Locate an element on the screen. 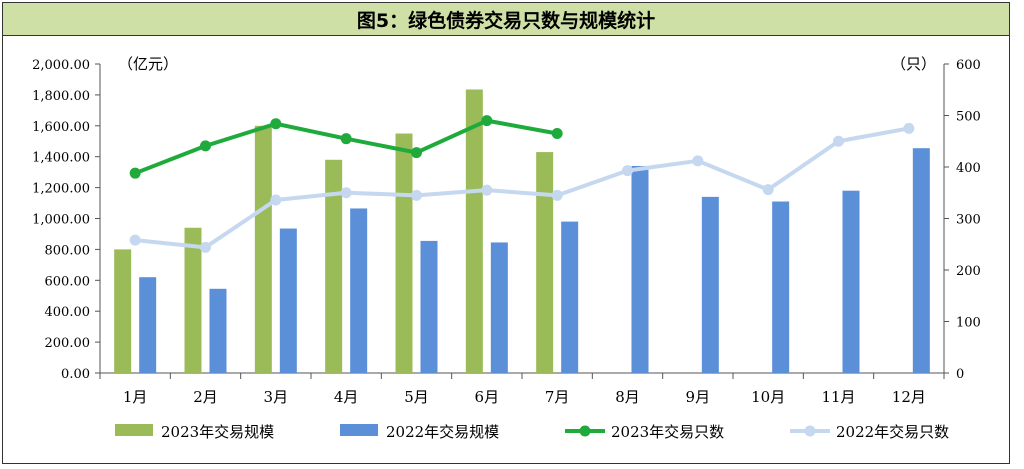 This screenshot has height=469, width=1024. right-tick-label: 300 is located at coordinates (968, 220).